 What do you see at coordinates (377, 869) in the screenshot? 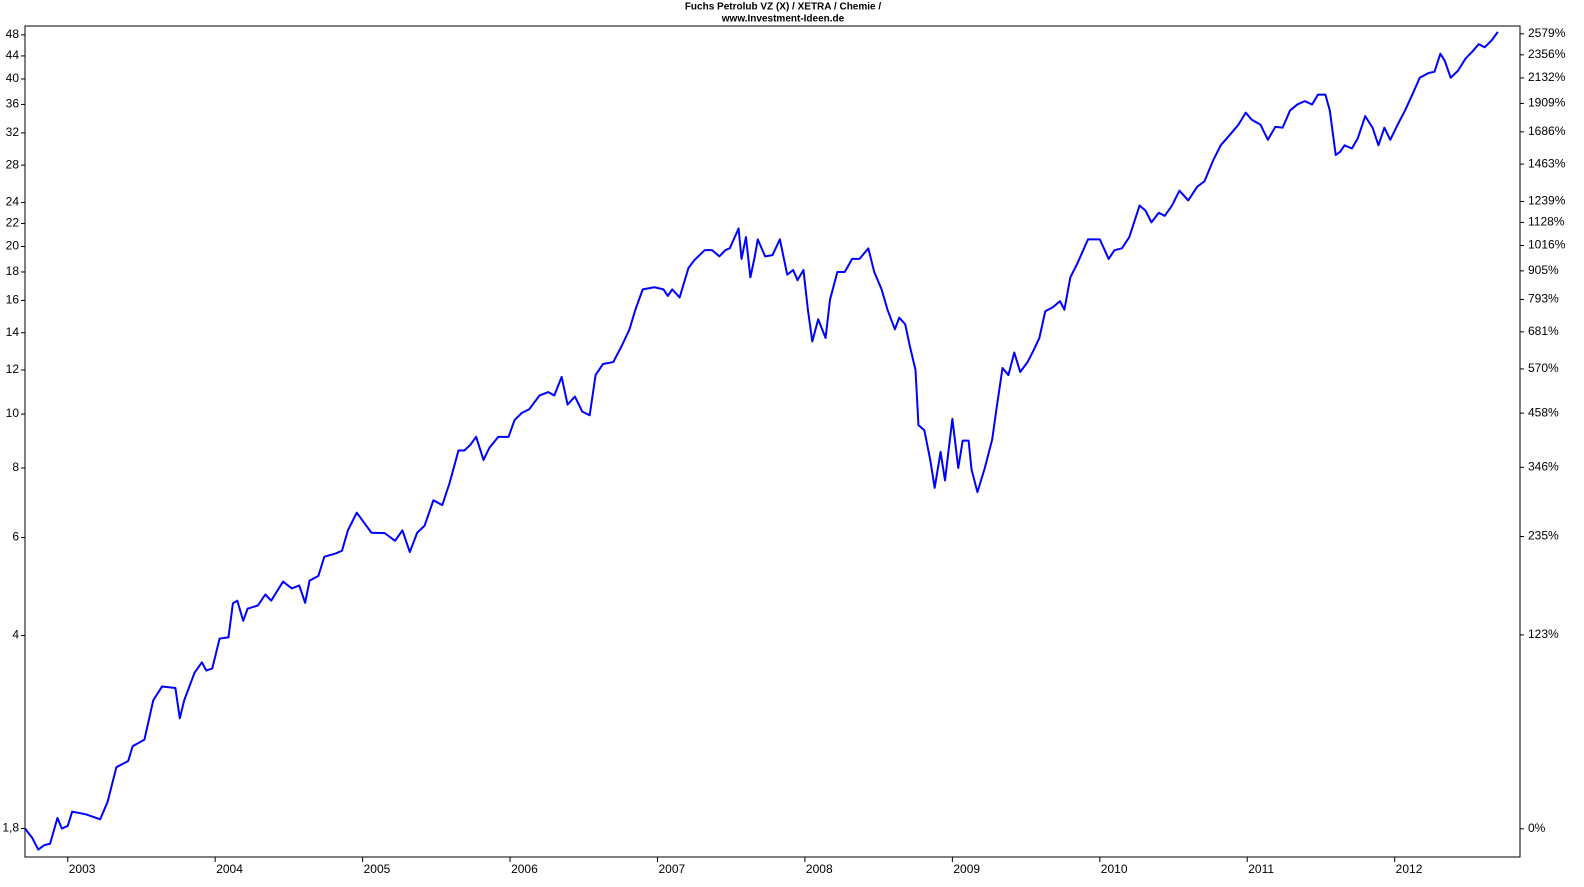
I see `x-tick-label: 2005` at bounding box center [377, 869].